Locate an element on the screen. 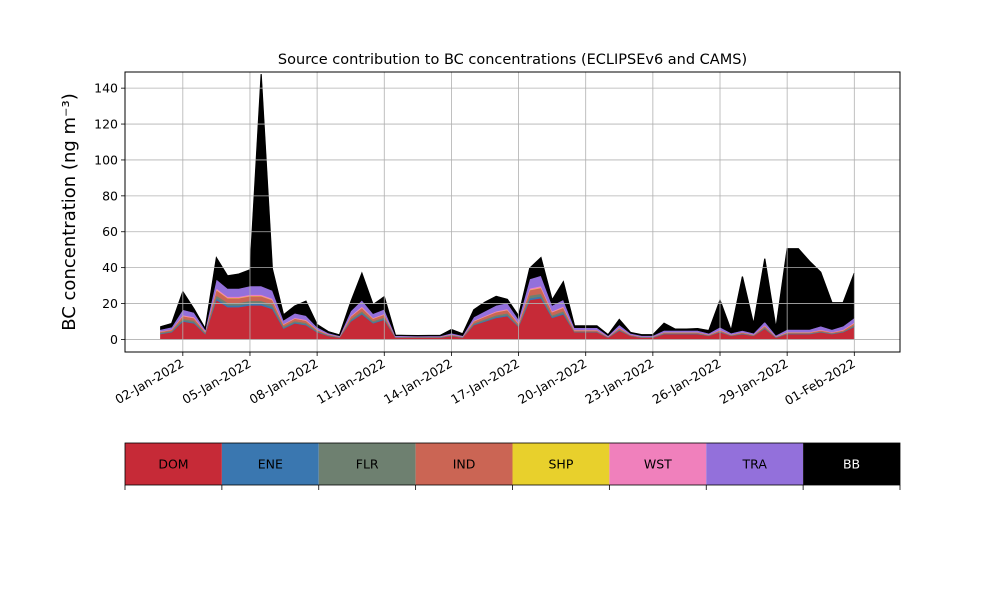 The width and height of the screenshot is (1000, 600). x-tick-label: 23-Jan-2022 is located at coordinates (619, 381).